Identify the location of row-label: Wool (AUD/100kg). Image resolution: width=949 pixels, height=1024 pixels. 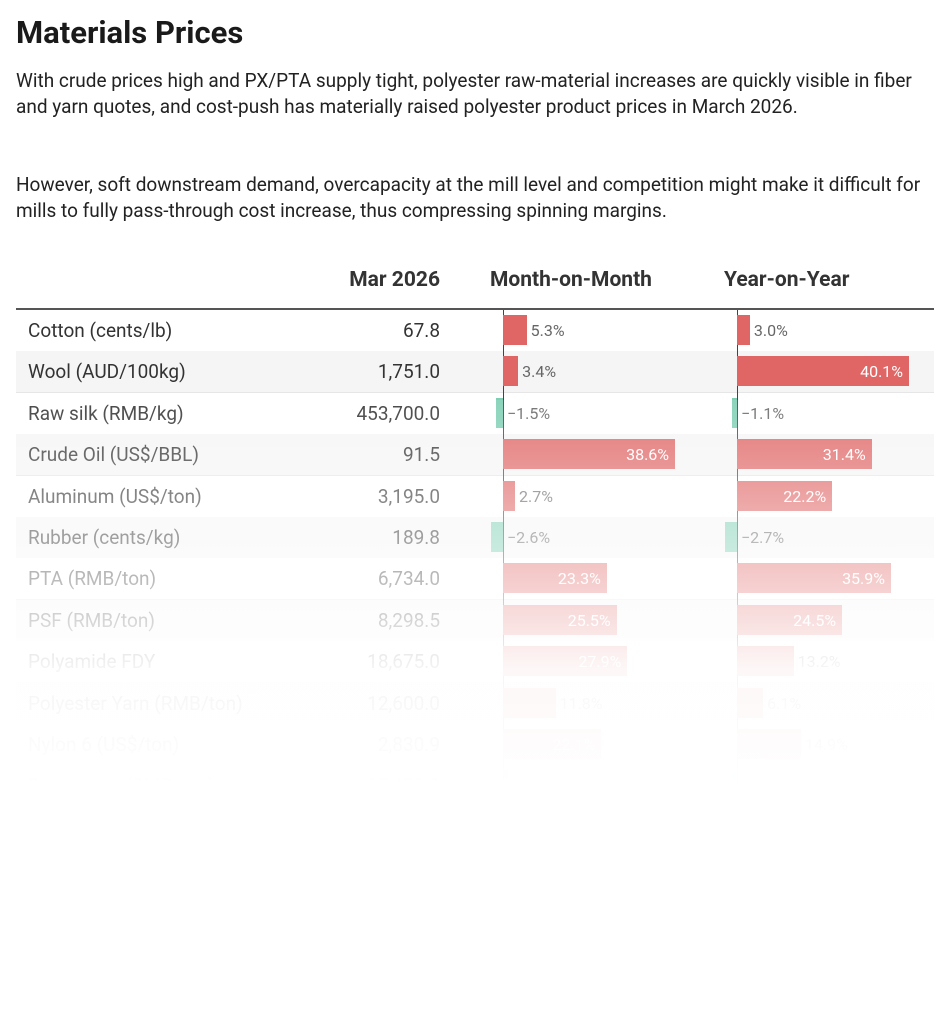
(107, 372).